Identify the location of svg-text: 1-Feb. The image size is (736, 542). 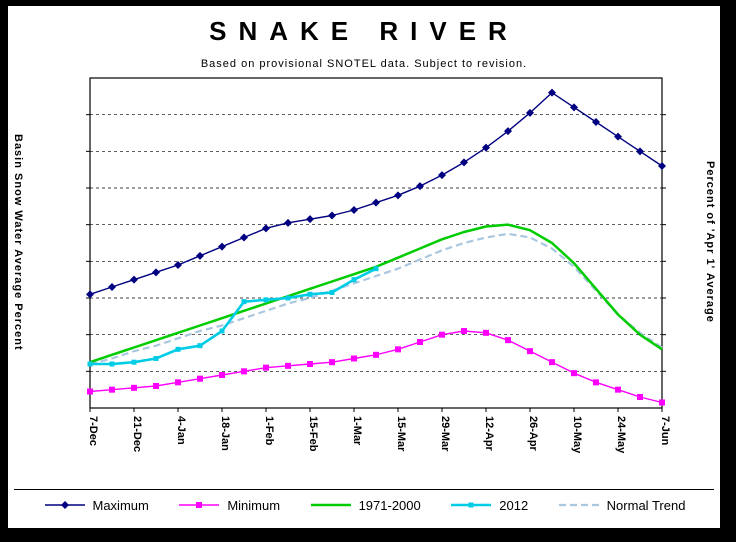
(269, 431).